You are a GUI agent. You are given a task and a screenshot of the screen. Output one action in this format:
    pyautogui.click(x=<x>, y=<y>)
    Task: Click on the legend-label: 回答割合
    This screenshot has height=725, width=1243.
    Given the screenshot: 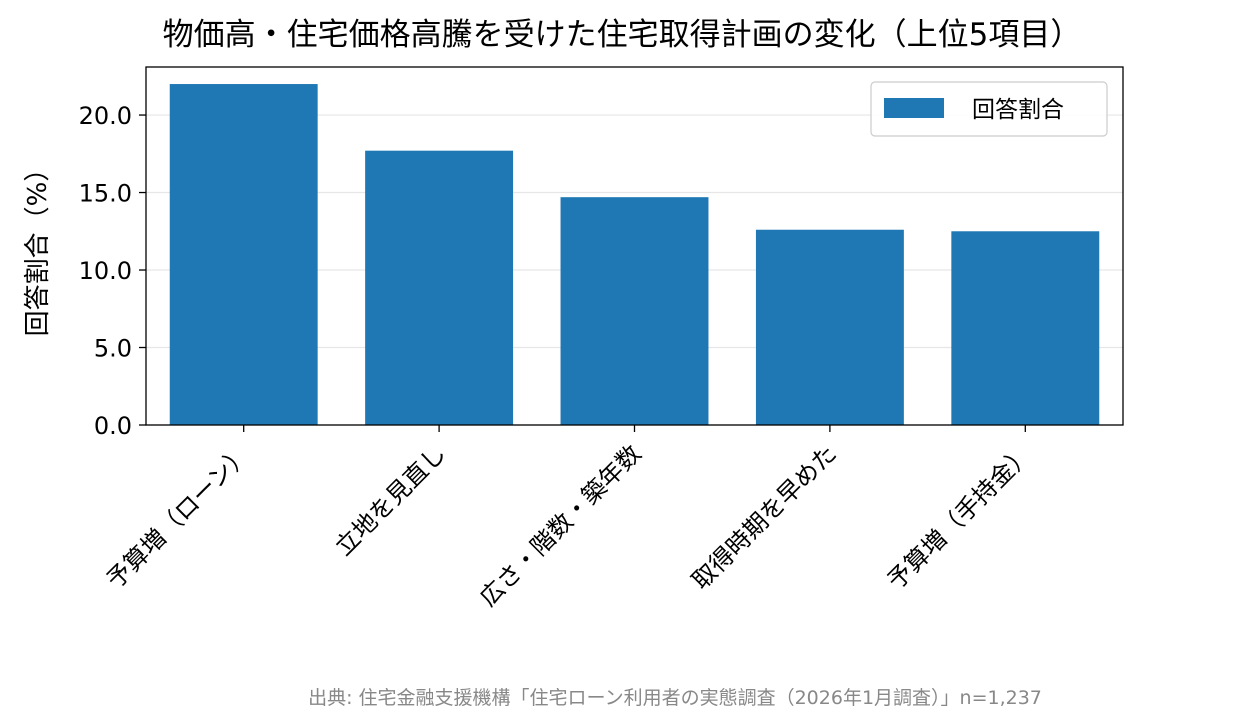 What is the action you would take?
    pyautogui.click(x=1018, y=110)
    